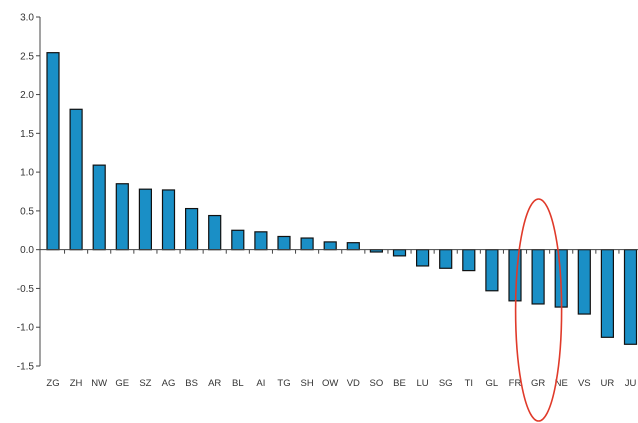  I want to click on x-label-ur: UR, so click(608, 383).